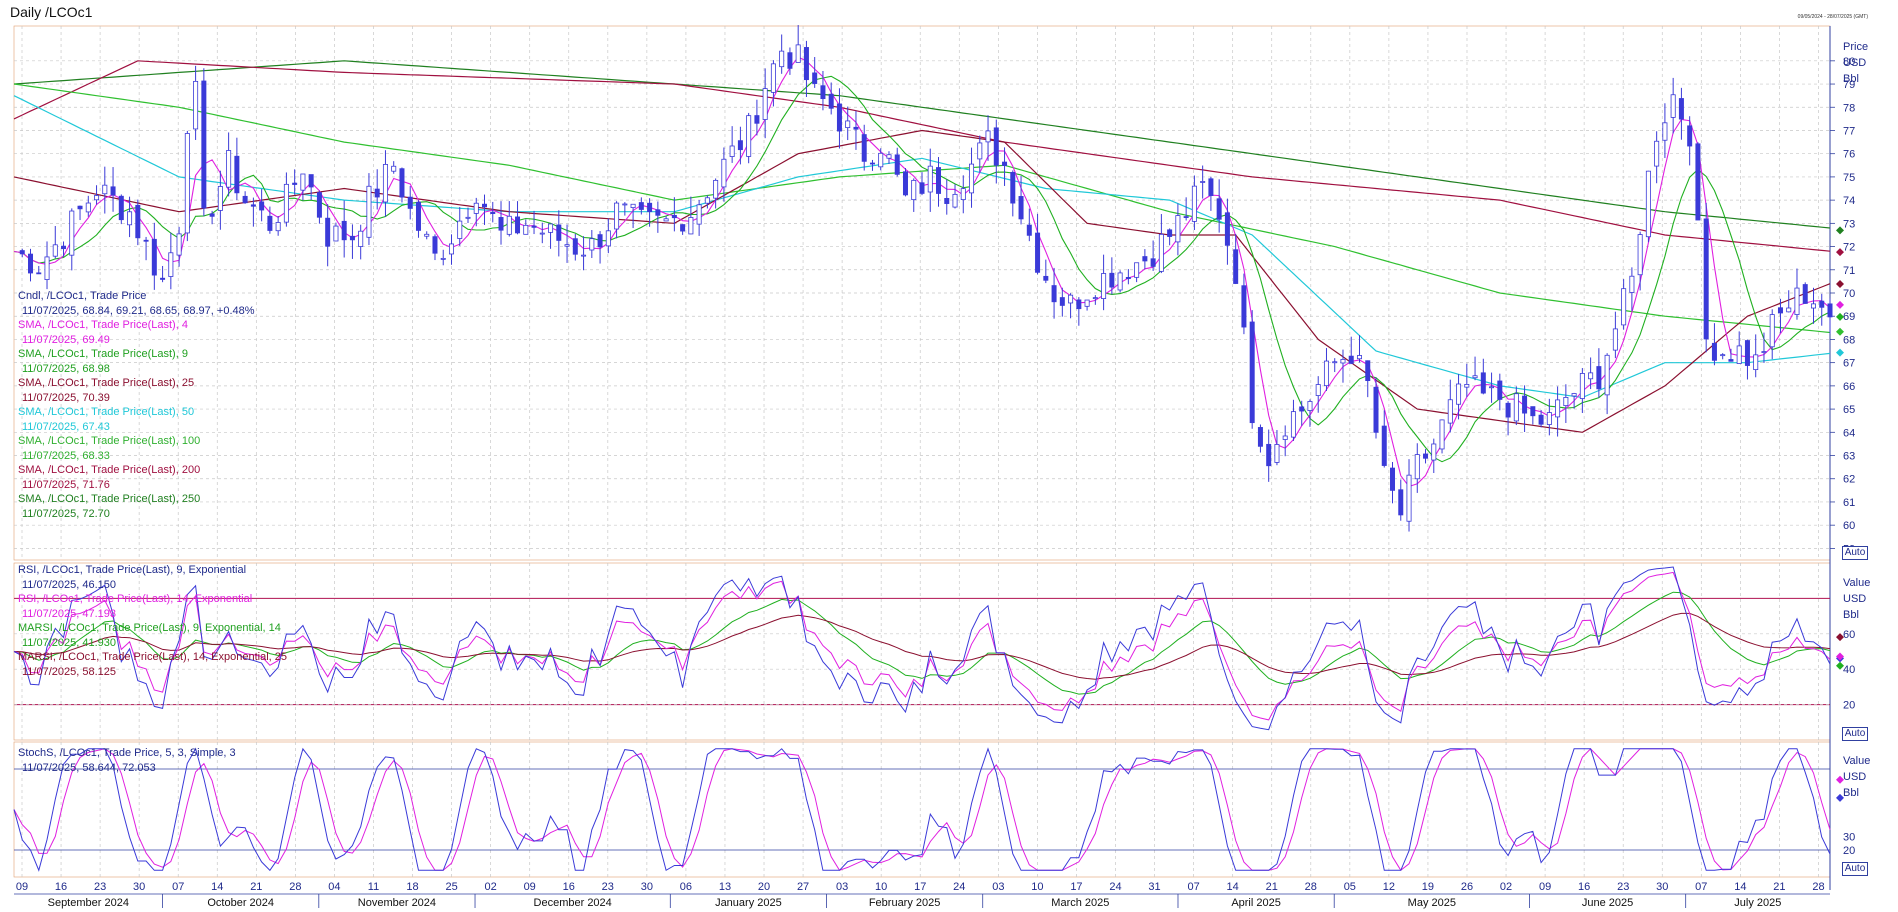 The height and width of the screenshot is (912, 1898). What do you see at coordinates (451, 887) in the screenshot?
I see `x-day-tick: 25` at bounding box center [451, 887].